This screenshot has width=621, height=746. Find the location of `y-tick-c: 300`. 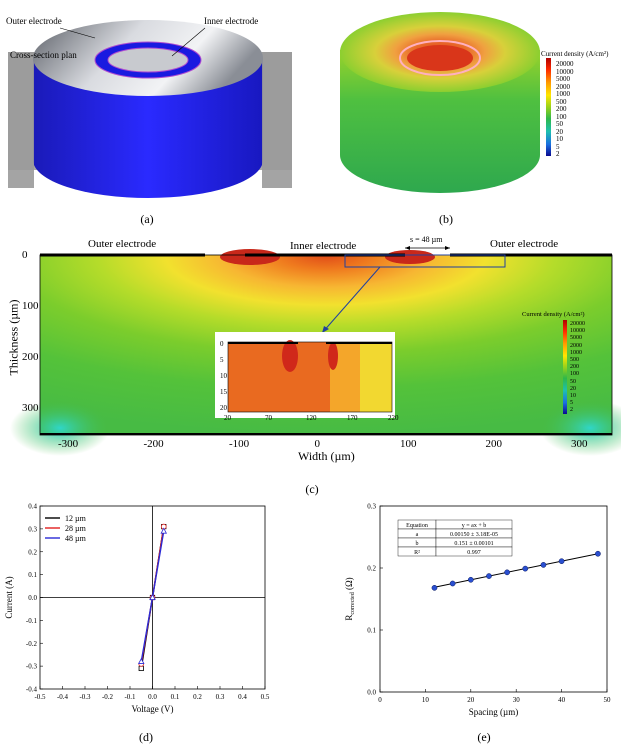

y-tick-c: 300 is located at coordinates (30, 408).